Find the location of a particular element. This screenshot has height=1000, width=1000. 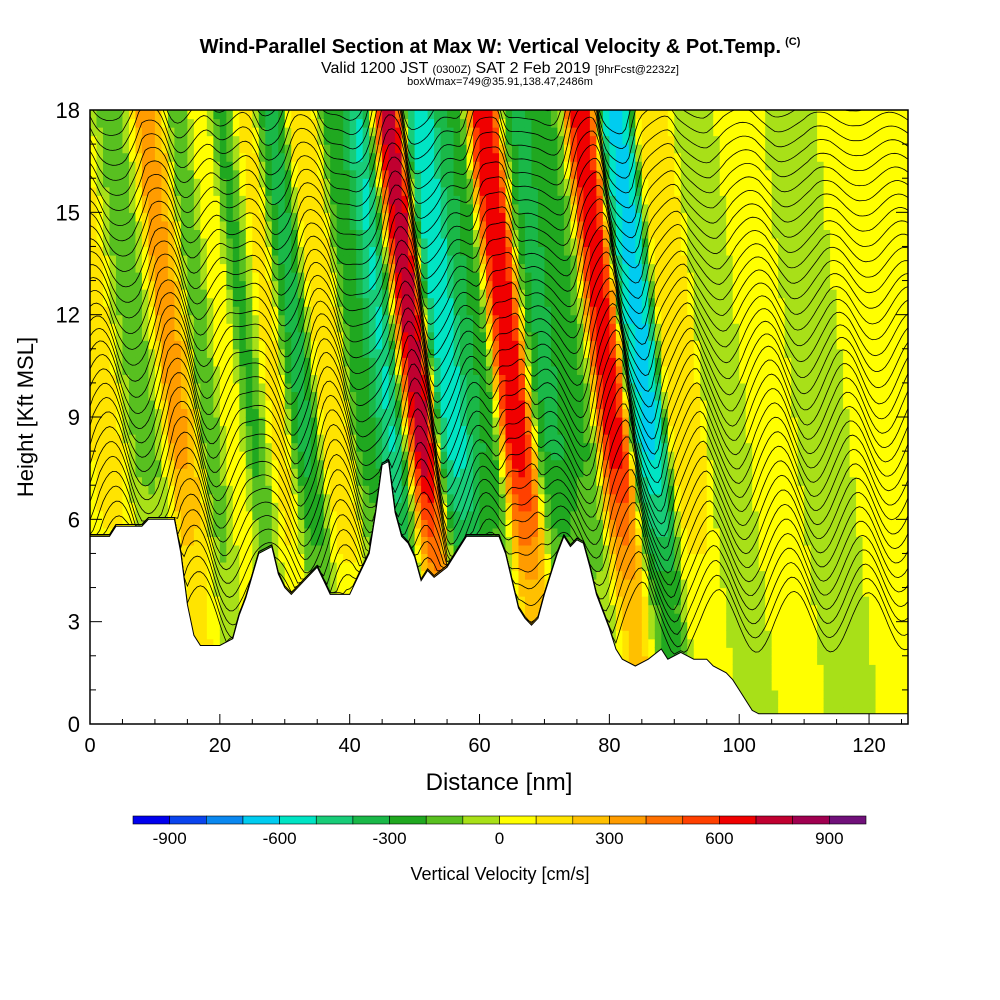

y-tick-label: 9 is located at coordinates (74, 417).